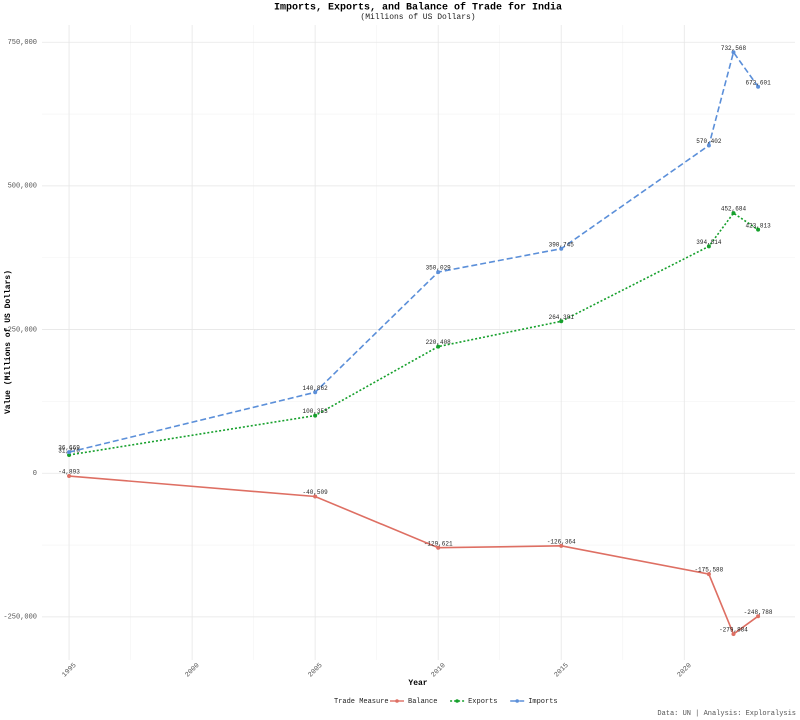 The width and height of the screenshot is (800, 720). Describe the element at coordinates (708, 570) in the screenshot. I see `data-label: -175,588` at that location.